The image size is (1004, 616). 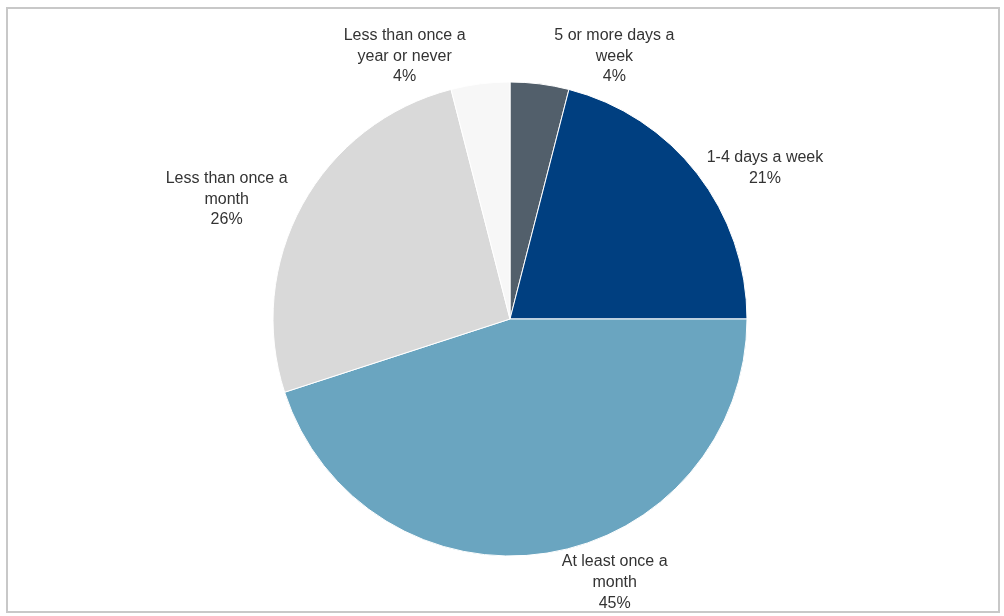 I want to click on data-label: 26%, so click(x=226, y=219).